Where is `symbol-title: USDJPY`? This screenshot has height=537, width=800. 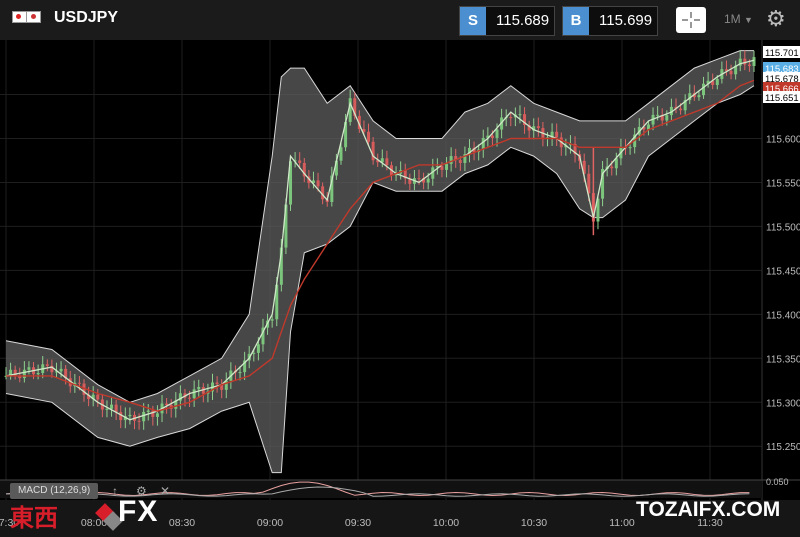 symbol-title: USDJPY is located at coordinates (86, 17).